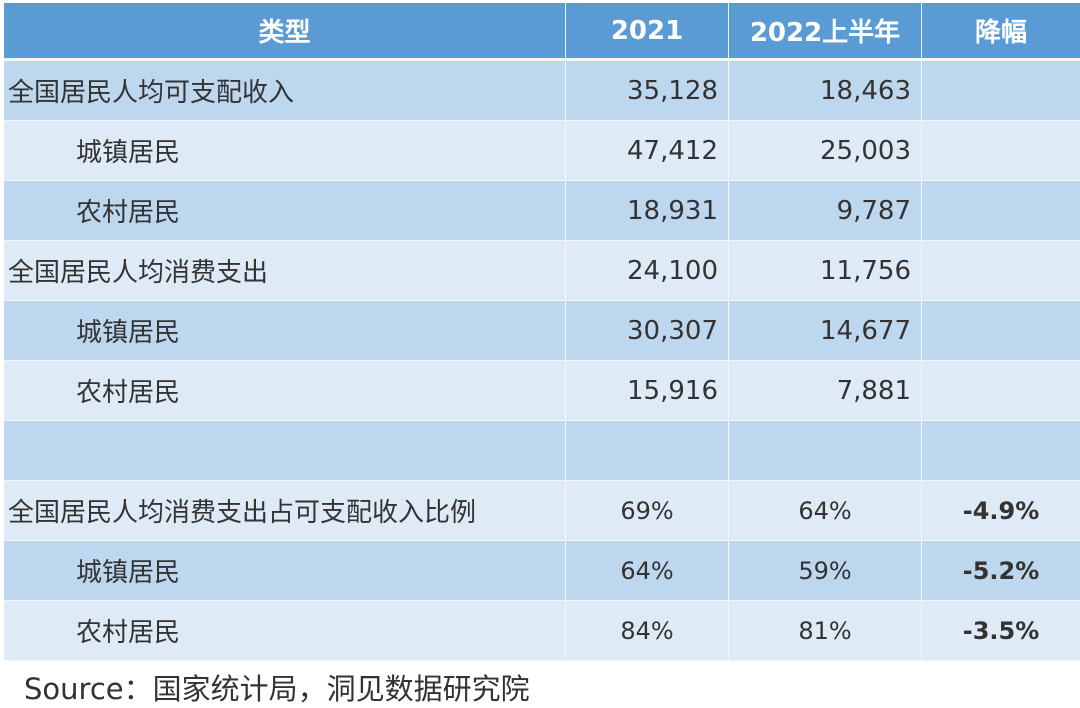 The image size is (1080, 708). What do you see at coordinates (285, 510) in the screenshot?
I see `row-label: 全国居民人均消费支出占可支配收入比例` at bounding box center [285, 510].